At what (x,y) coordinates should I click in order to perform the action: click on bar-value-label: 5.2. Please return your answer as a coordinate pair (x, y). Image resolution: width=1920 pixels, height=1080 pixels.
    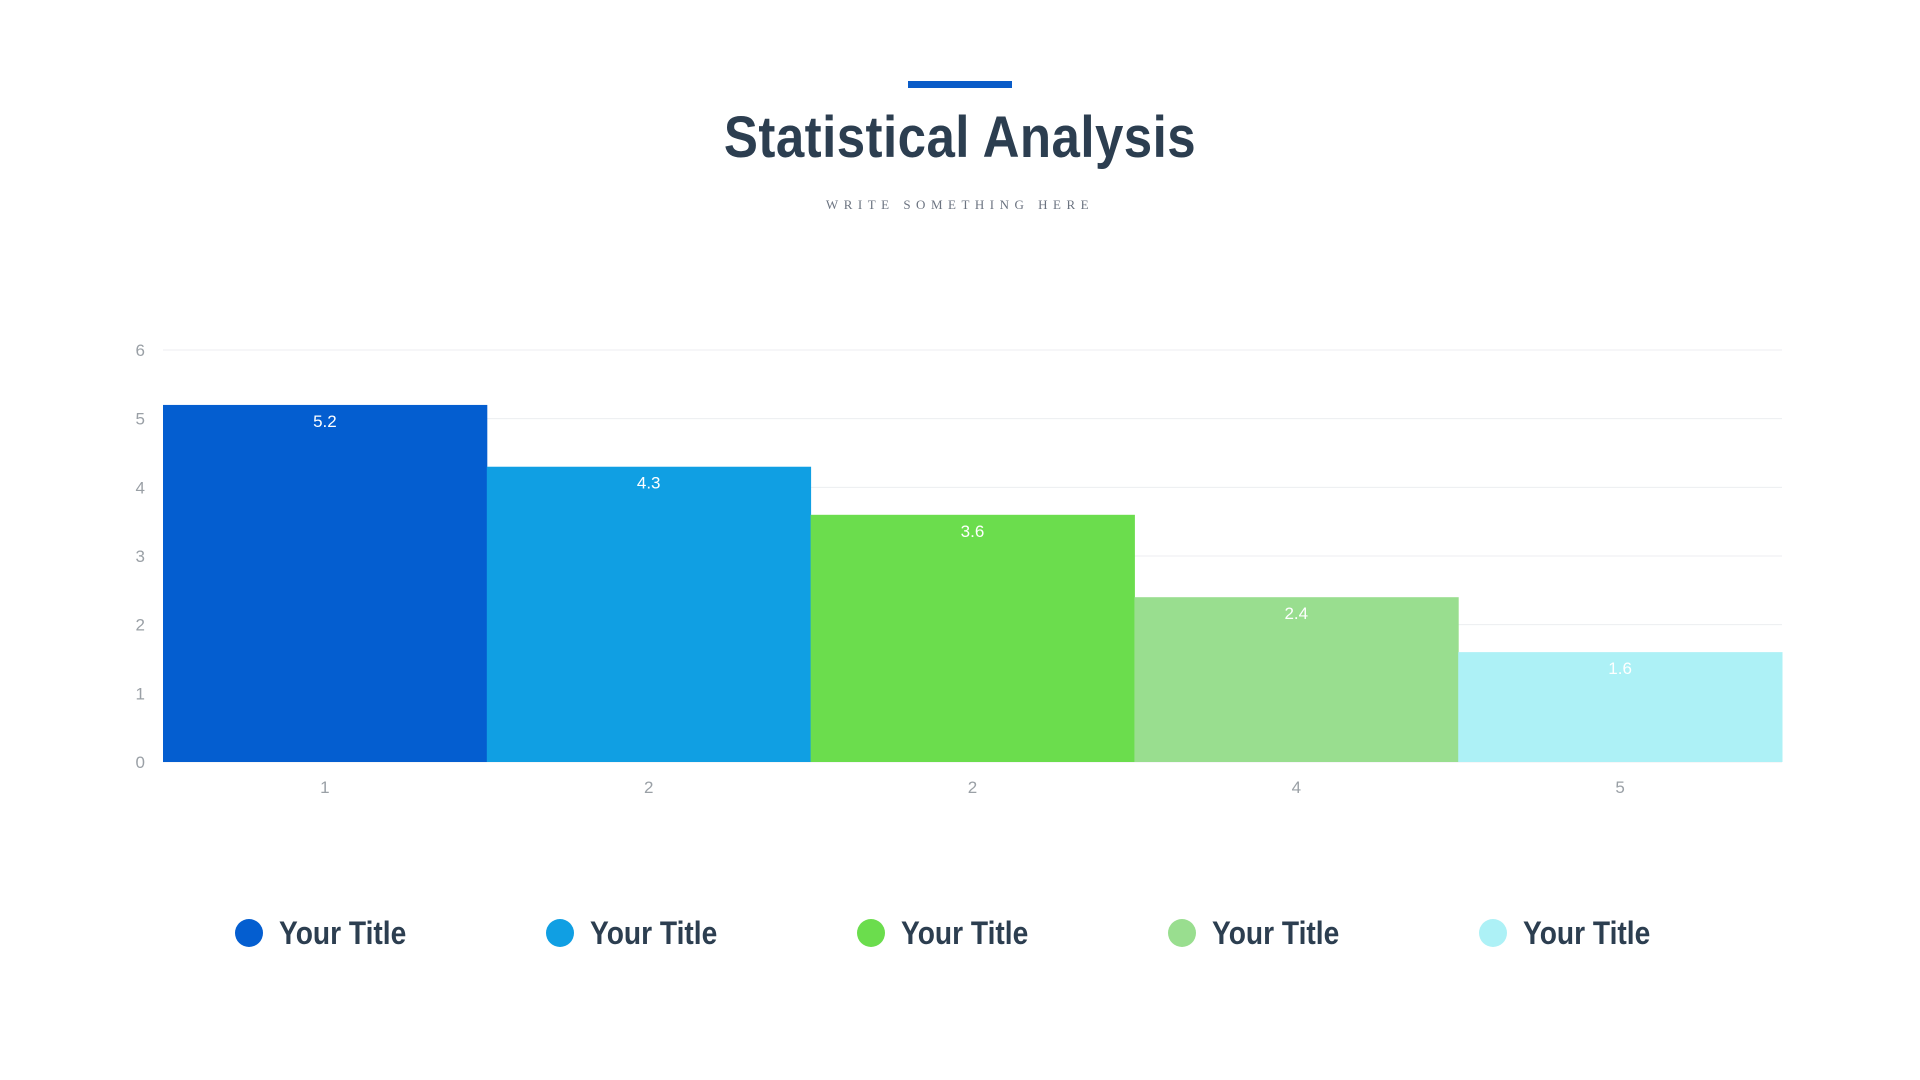
    Looking at the image, I should click on (325, 421).